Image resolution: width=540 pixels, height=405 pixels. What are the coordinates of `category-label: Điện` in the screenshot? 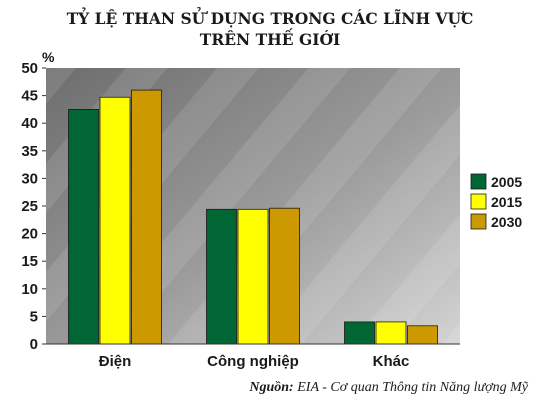 It's located at (115, 361).